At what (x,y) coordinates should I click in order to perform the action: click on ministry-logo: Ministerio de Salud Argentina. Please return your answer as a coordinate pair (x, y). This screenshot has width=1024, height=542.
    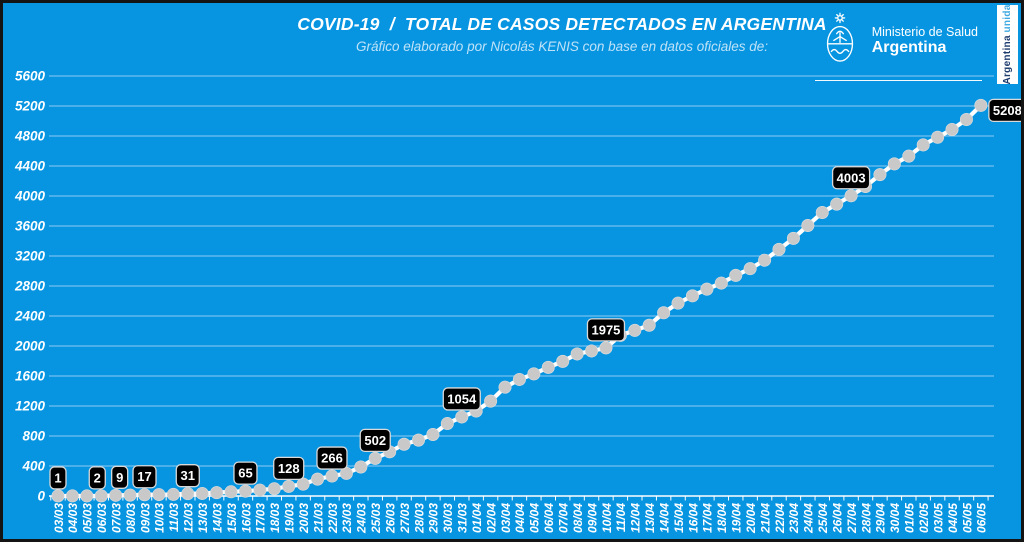
    Looking at the image, I should click on (898, 46).